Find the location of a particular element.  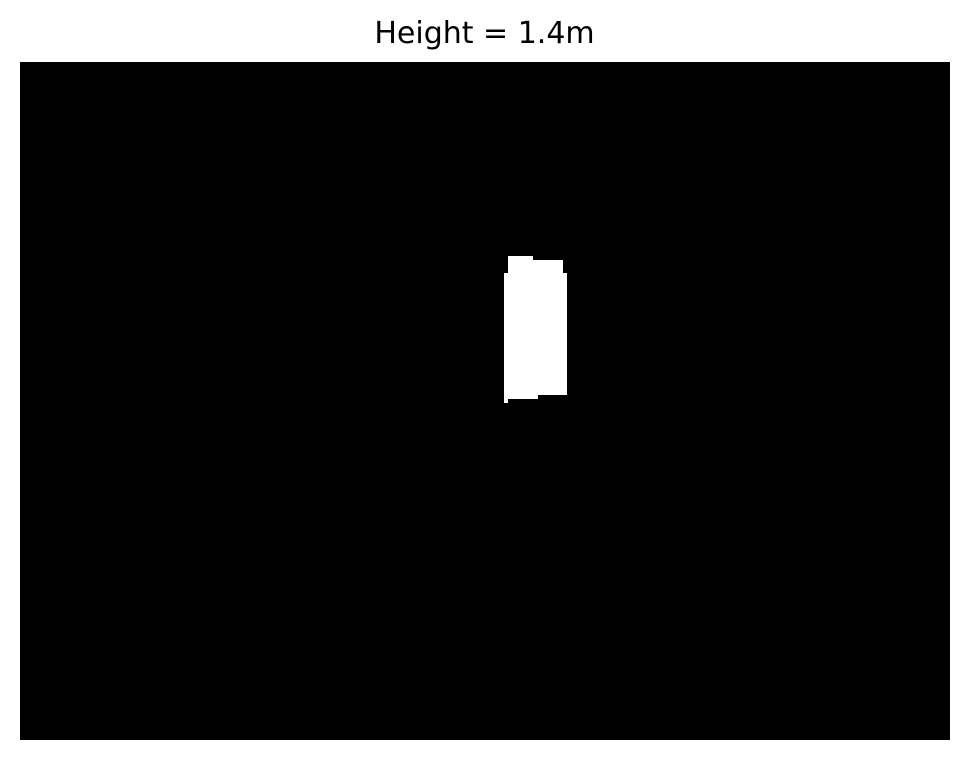

mask-shape is located at coordinates (535, 329).